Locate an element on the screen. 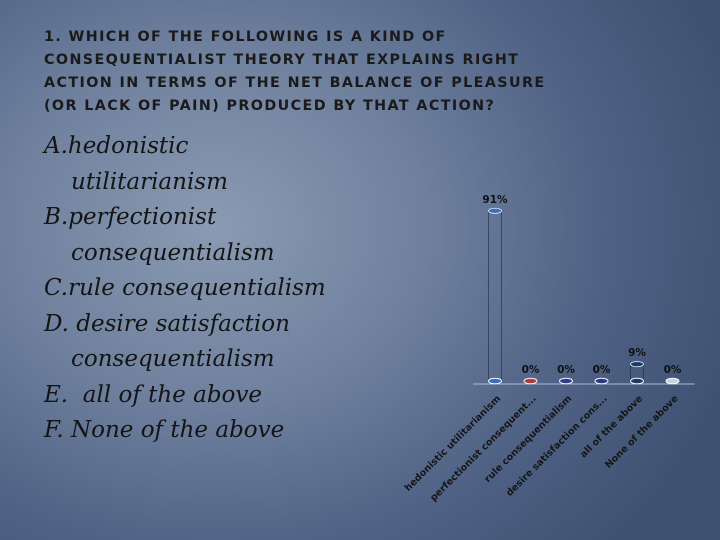 This screenshot has width=720, height=540. answer-option-e: E. all of the above is located at coordinates (224, 396).